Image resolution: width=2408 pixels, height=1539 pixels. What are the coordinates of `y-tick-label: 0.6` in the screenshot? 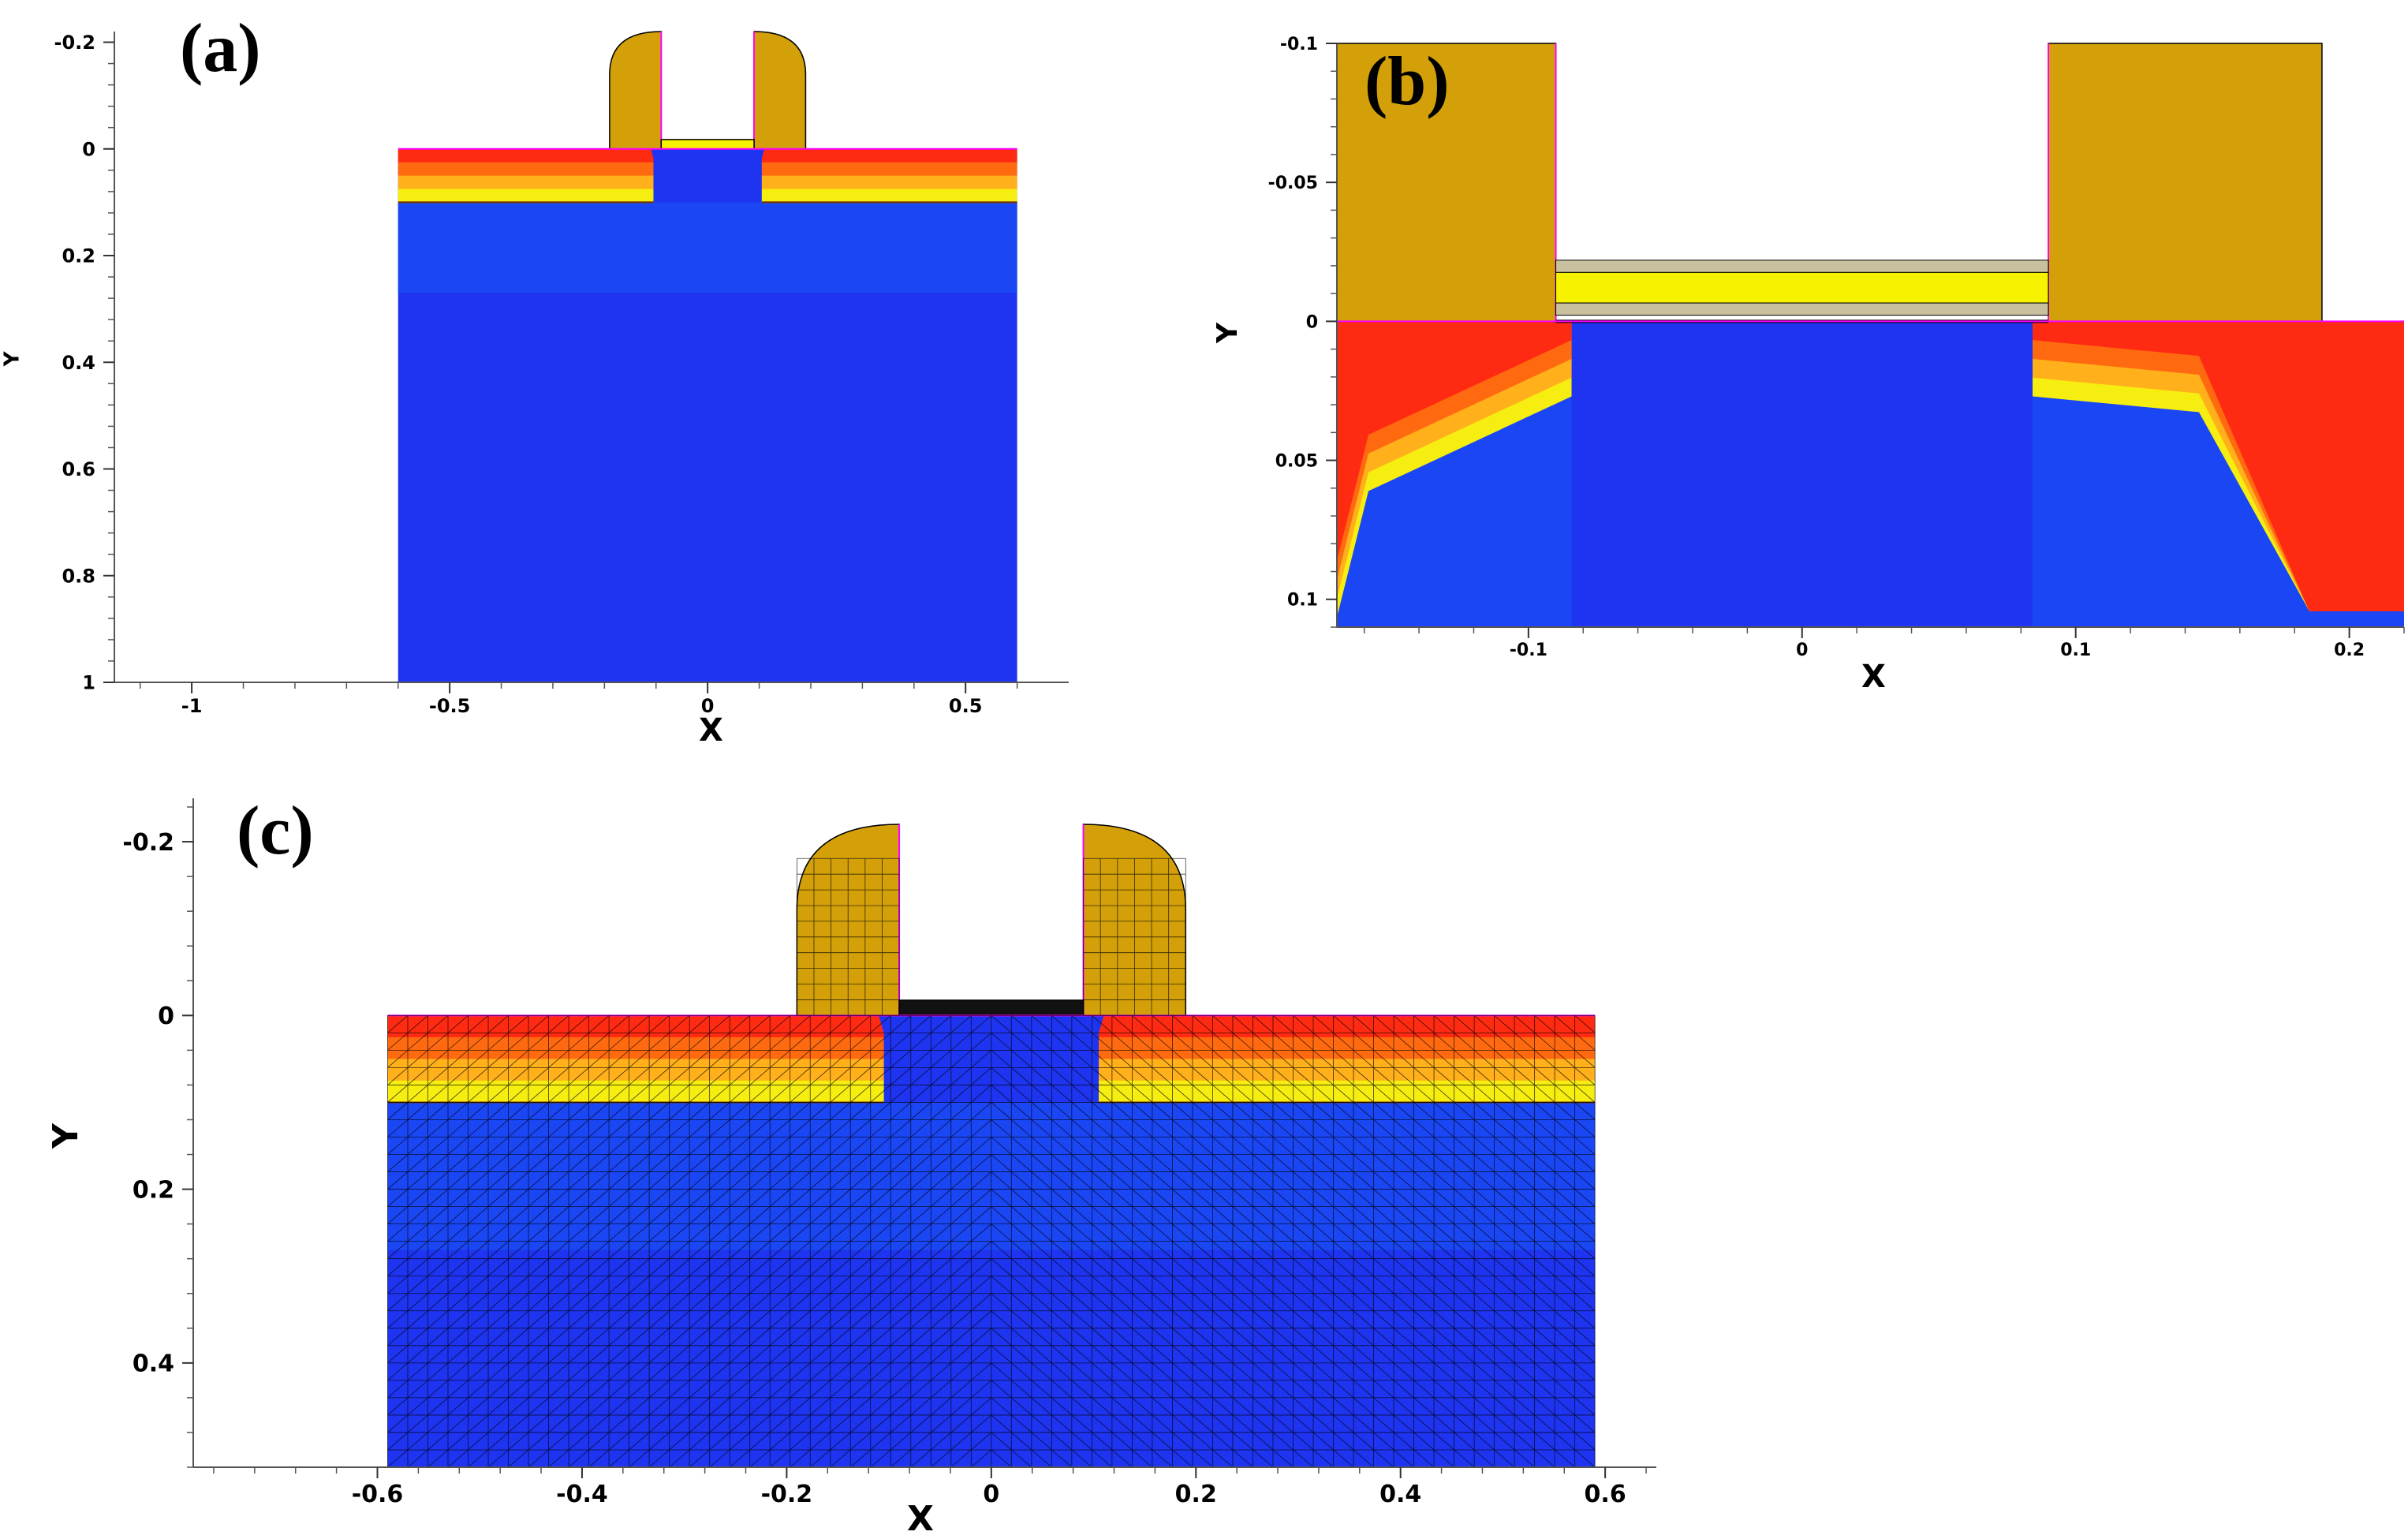 It's located at (78, 469).